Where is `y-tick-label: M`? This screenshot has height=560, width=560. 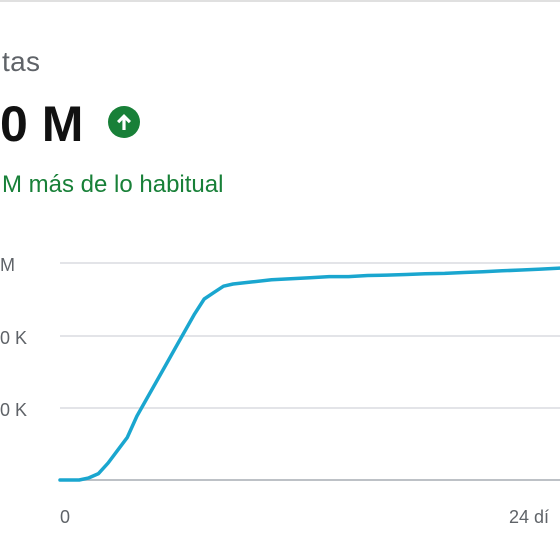
y-tick-label: M is located at coordinates (7, 265).